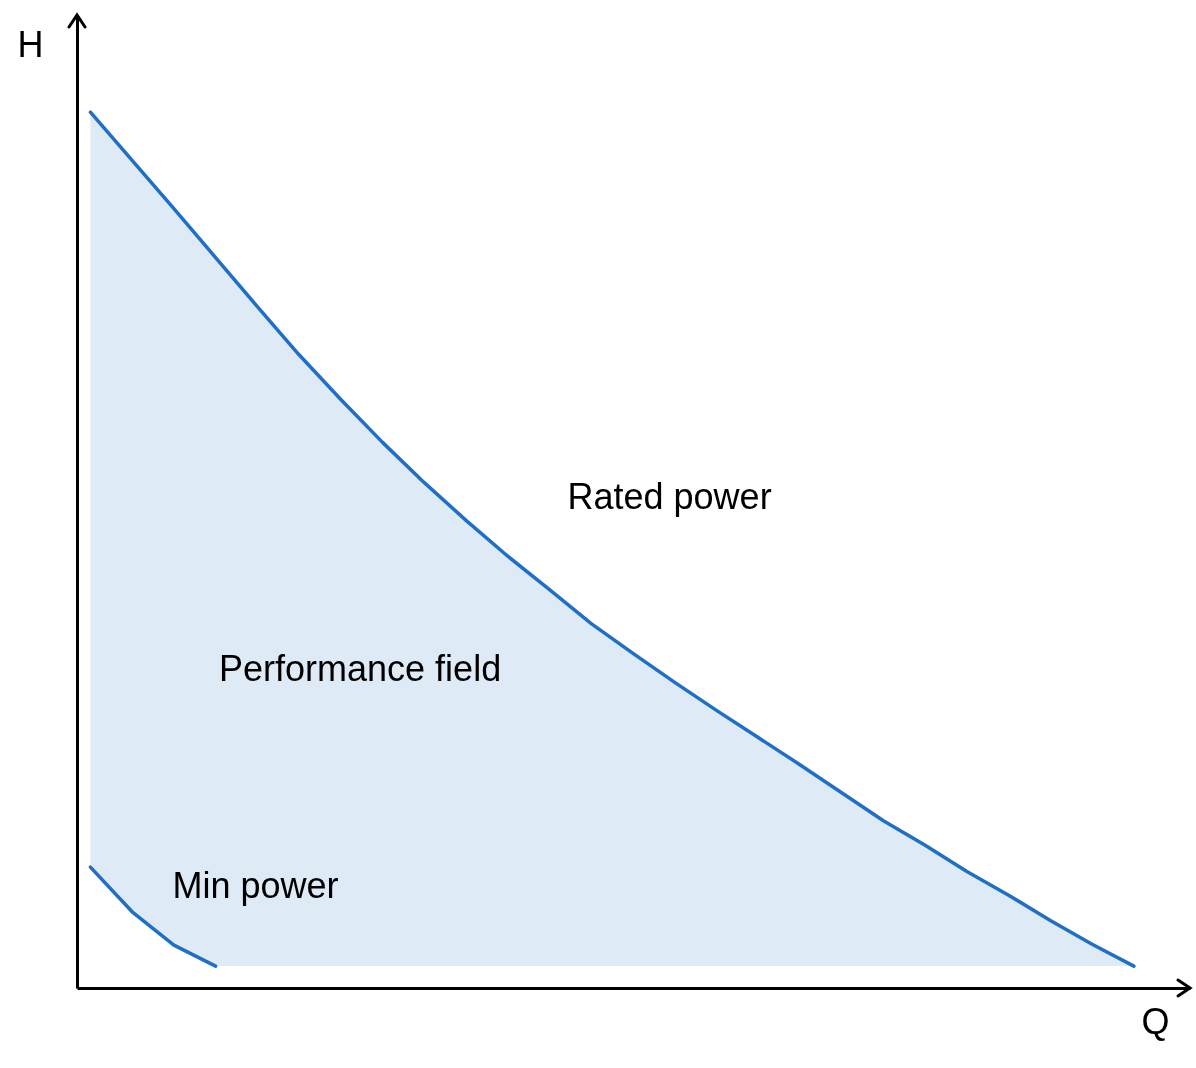 The width and height of the screenshot is (1196, 1068). What do you see at coordinates (669, 496) in the screenshot?
I see `series-label: Rated power` at bounding box center [669, 496].